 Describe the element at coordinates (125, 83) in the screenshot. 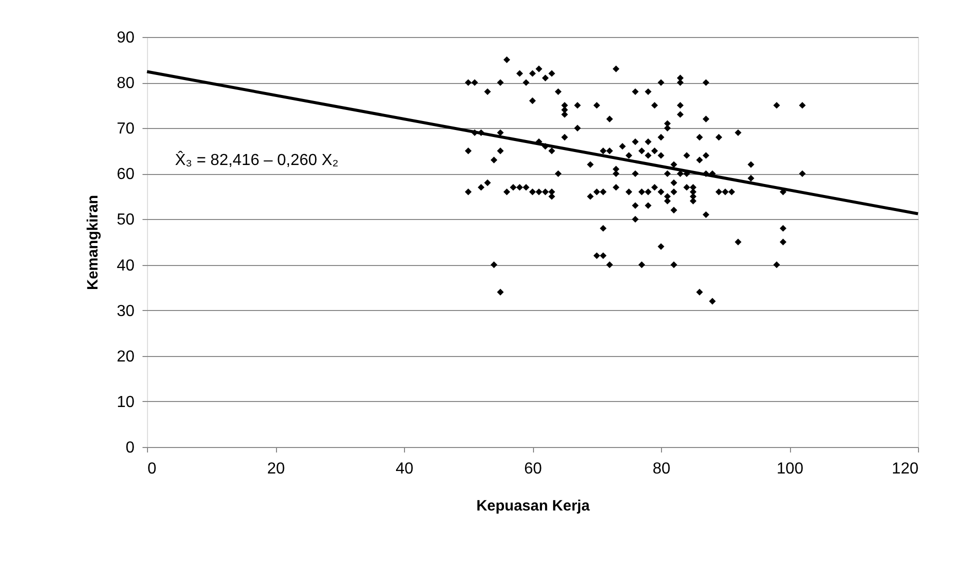

I see `y-tick-label: 80` at that location.